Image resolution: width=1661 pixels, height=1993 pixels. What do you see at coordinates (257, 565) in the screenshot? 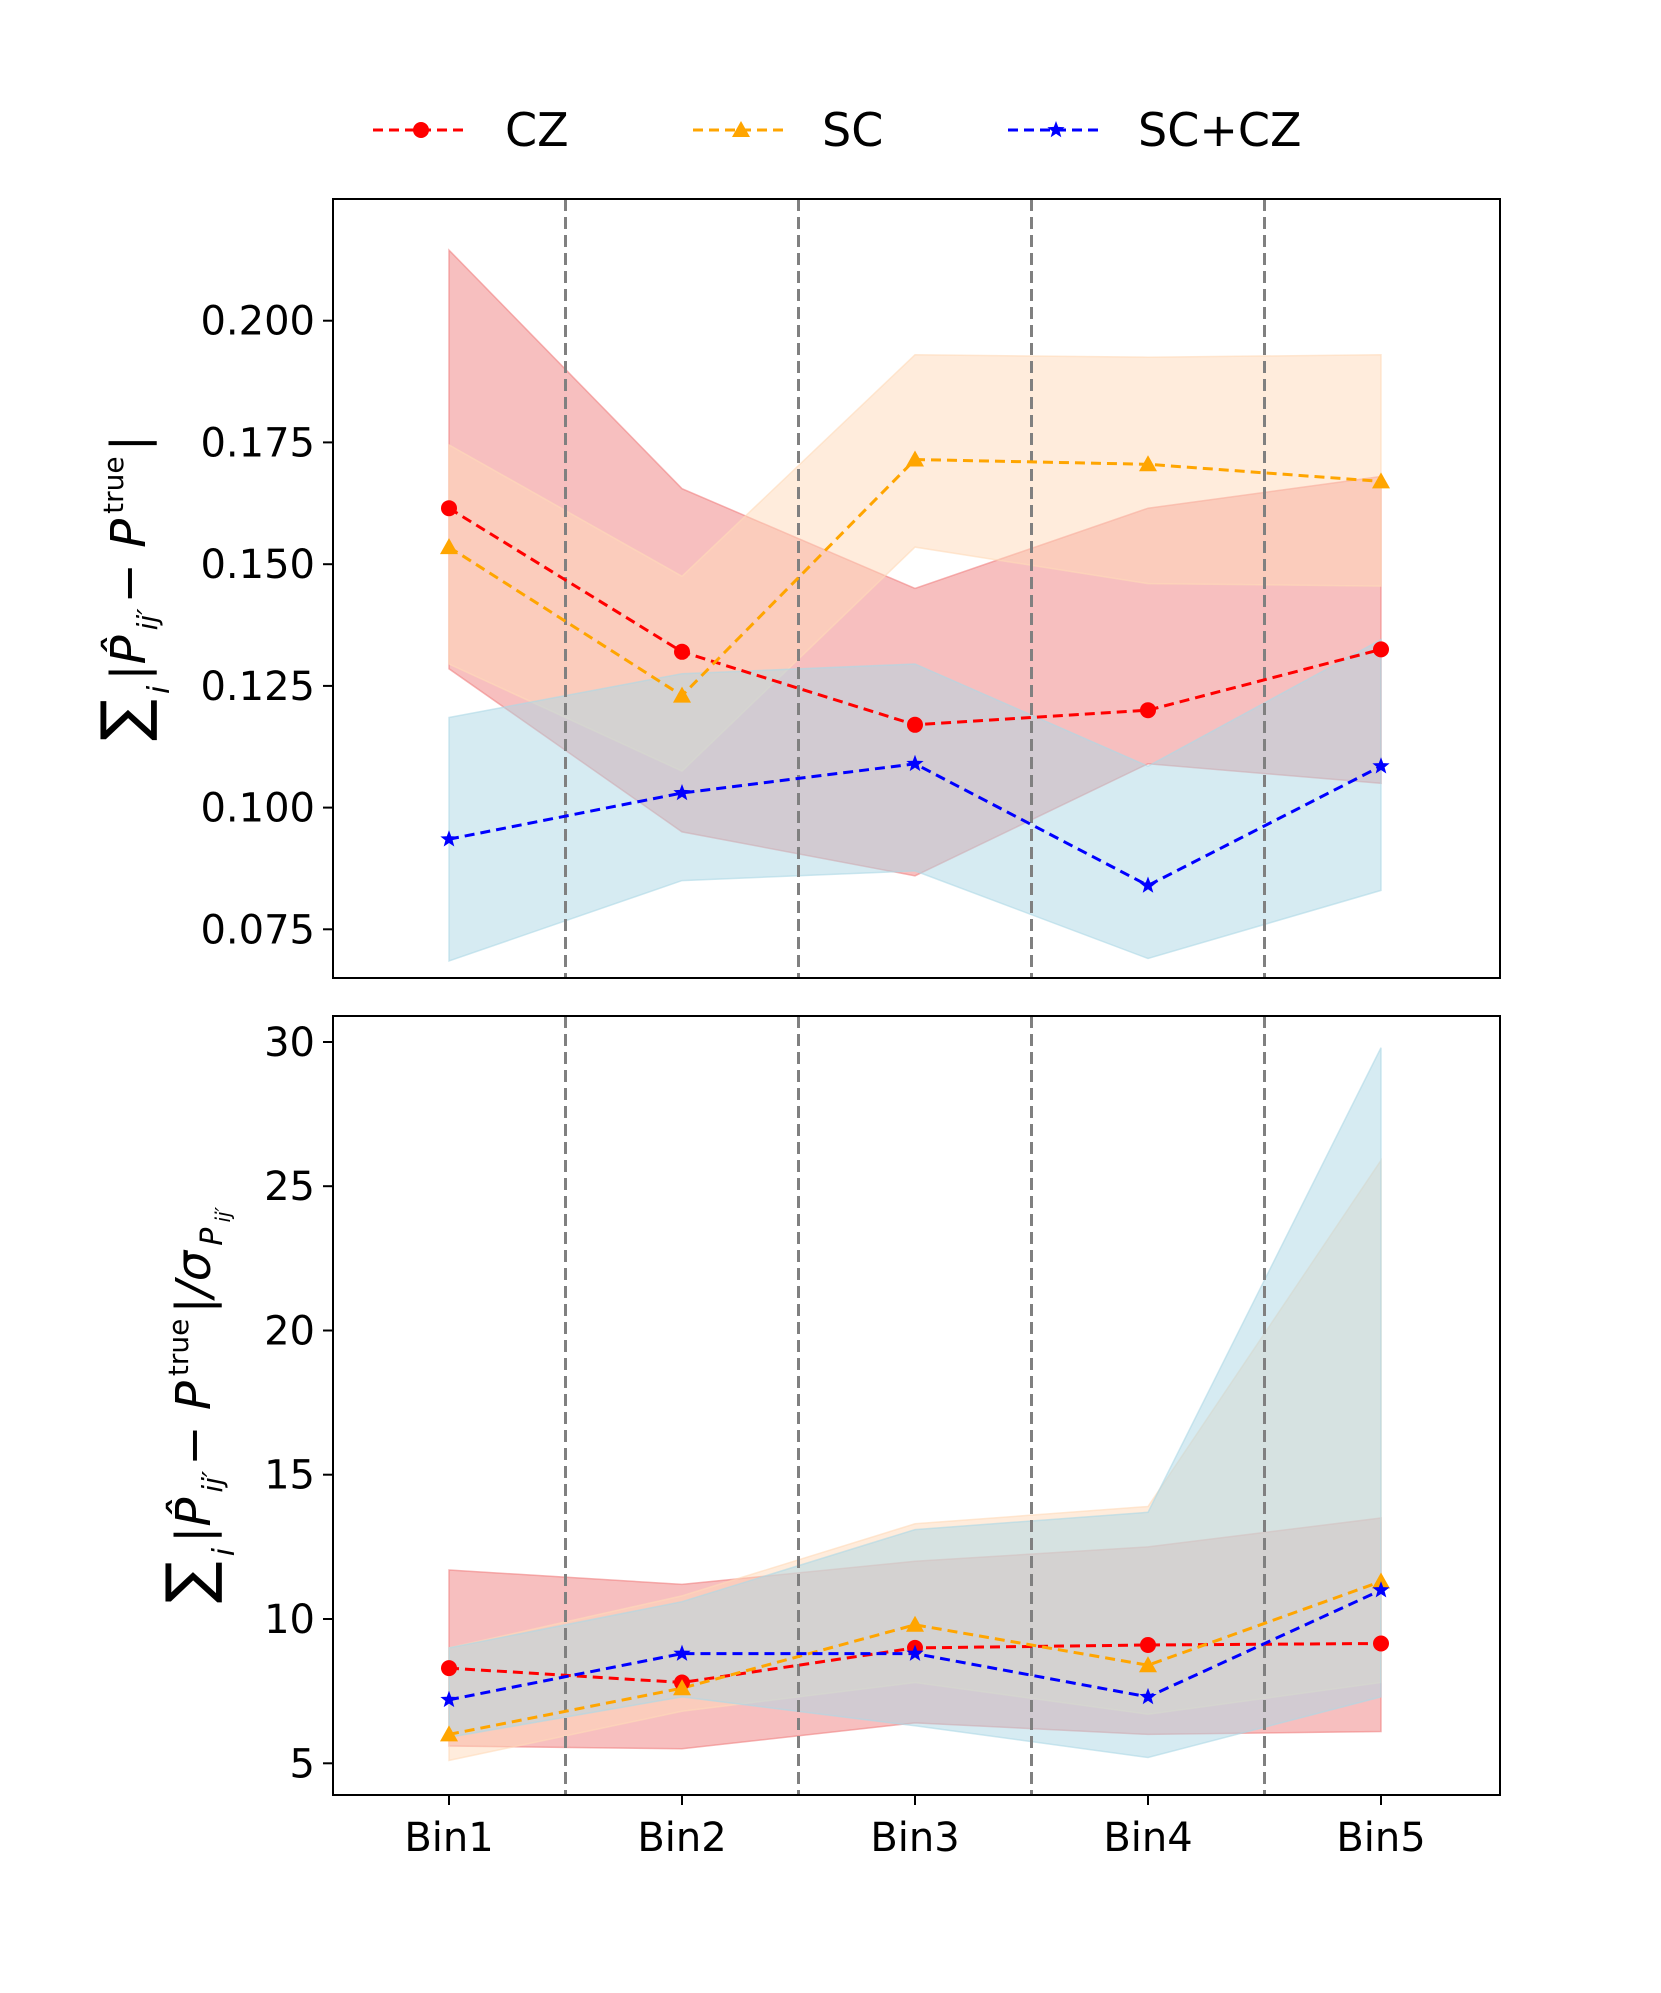
I see `top-ytick-label: 0.150` at bounding box center [257, 565].